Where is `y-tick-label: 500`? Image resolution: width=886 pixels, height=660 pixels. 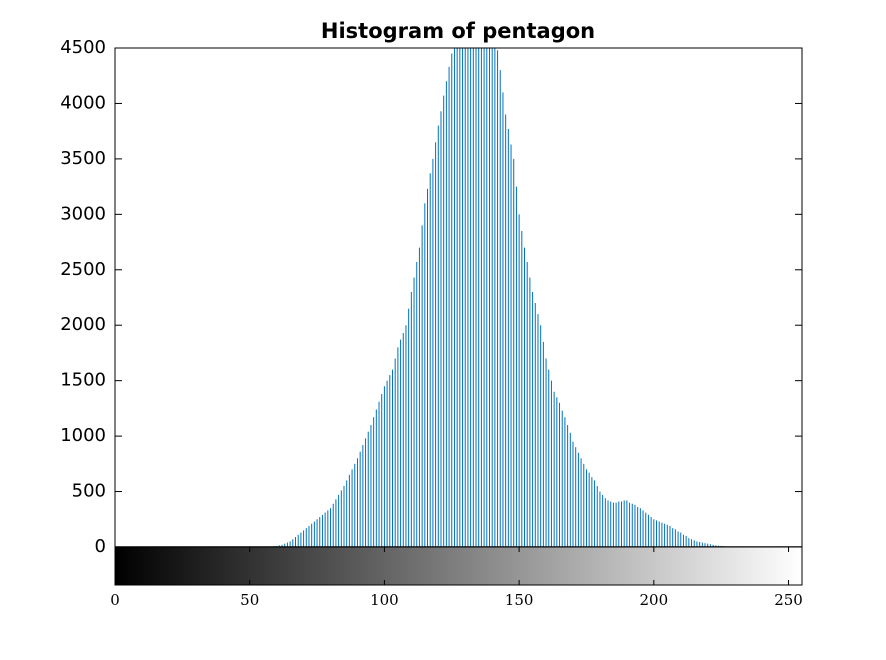 y-tick-label: 500 is located at coordinates (89, 491).